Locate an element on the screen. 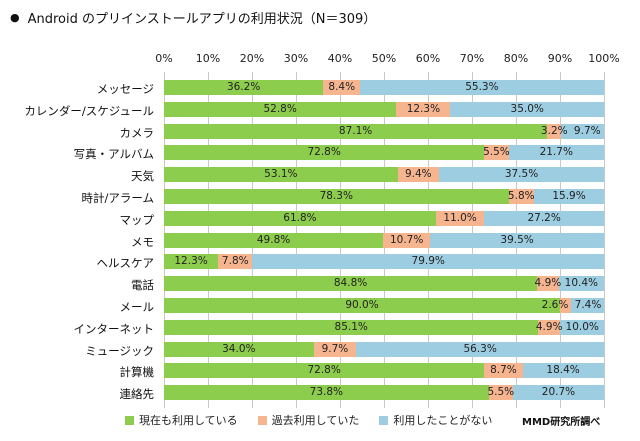  data-label: 4.9% is located at coordinates (548, 283).